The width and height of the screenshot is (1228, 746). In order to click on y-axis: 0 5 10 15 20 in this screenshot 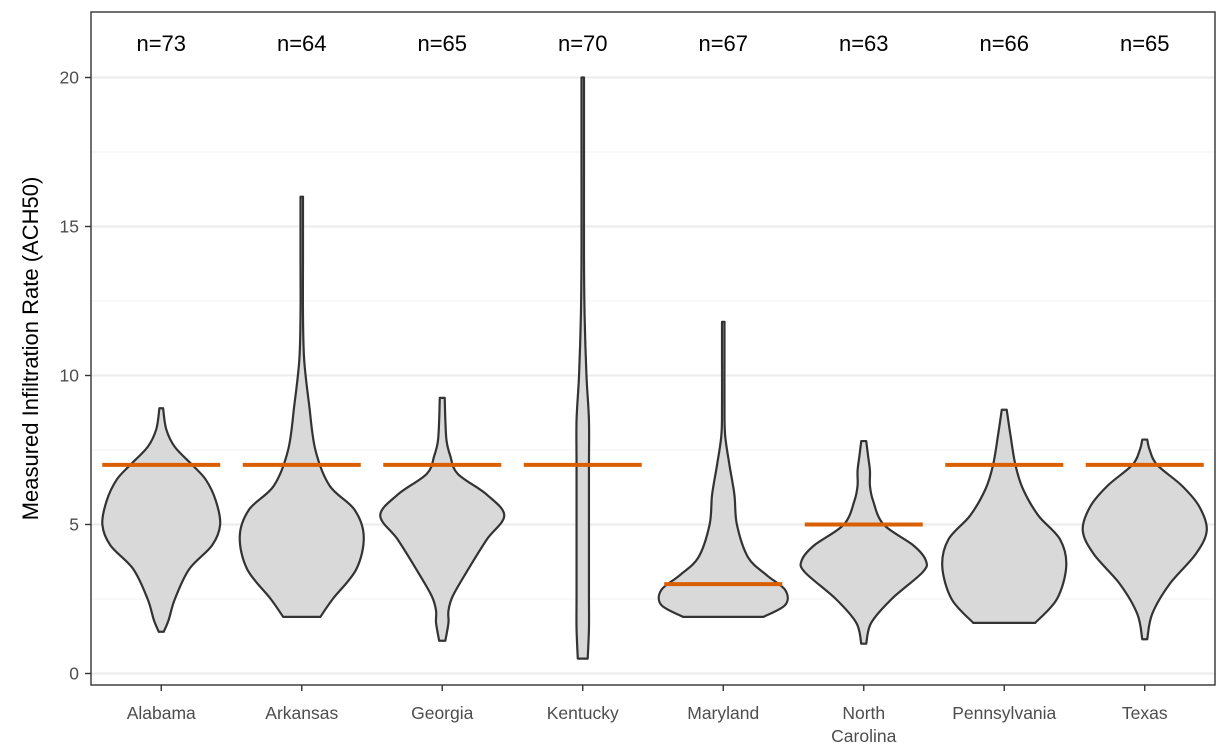, I will do `click(75, 376)`.